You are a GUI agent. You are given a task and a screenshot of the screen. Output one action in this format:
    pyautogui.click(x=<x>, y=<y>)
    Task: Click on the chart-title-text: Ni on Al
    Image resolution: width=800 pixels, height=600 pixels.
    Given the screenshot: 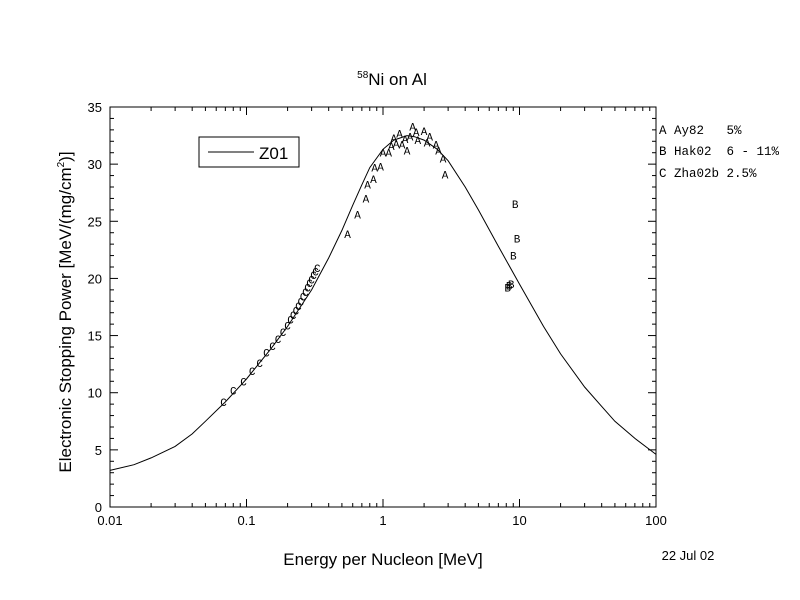 What is the action you would take?
    pyautogui.click(x=397, y=79)
    